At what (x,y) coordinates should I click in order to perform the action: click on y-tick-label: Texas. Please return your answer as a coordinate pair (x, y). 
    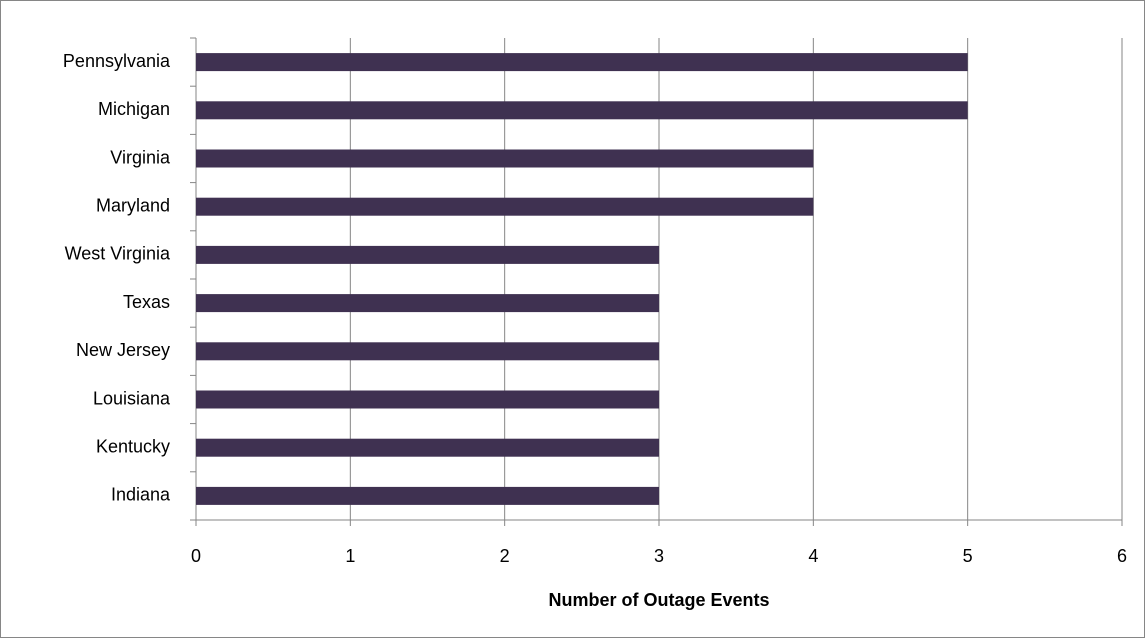
    Looking at the image, I should click on (146, 302).